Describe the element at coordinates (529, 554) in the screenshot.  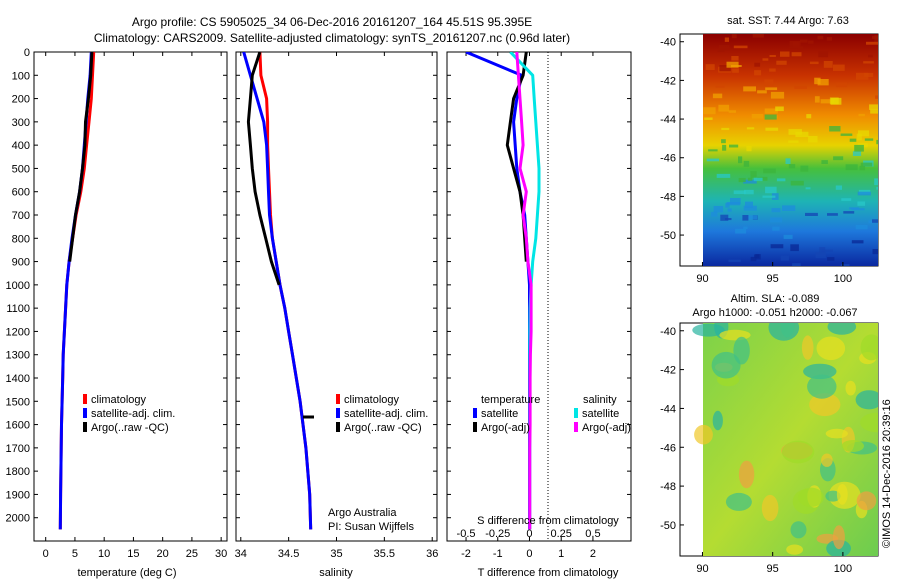
I see `x-tick-label: 0` at that location.